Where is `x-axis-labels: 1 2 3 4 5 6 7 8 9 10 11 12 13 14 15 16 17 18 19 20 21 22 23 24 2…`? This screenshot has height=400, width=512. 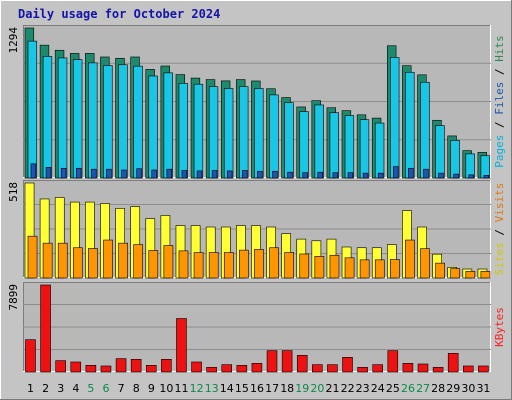 x-axis-labels: 1 2 3 4 5 6 7 8 9 10 11 12 13 14 15 16 17 18 19 20 21 22 23 24 2… is located at coordinates (258, 388).